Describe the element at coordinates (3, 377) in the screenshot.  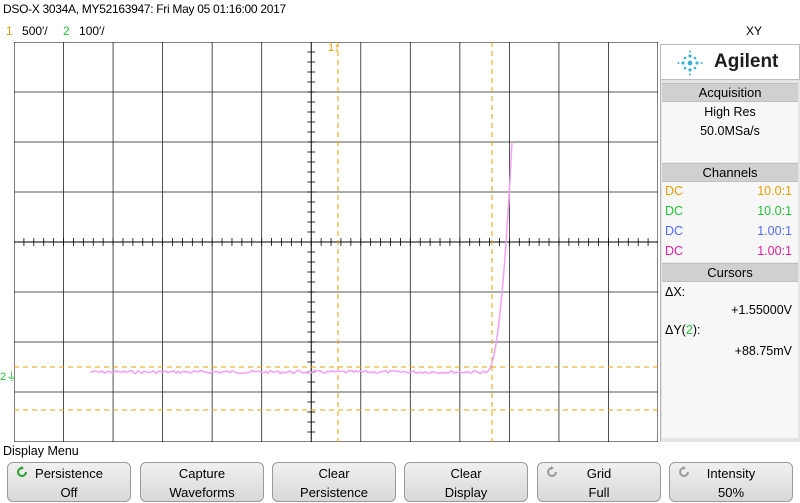
I see `ch2-marker-label: 2` at that location.